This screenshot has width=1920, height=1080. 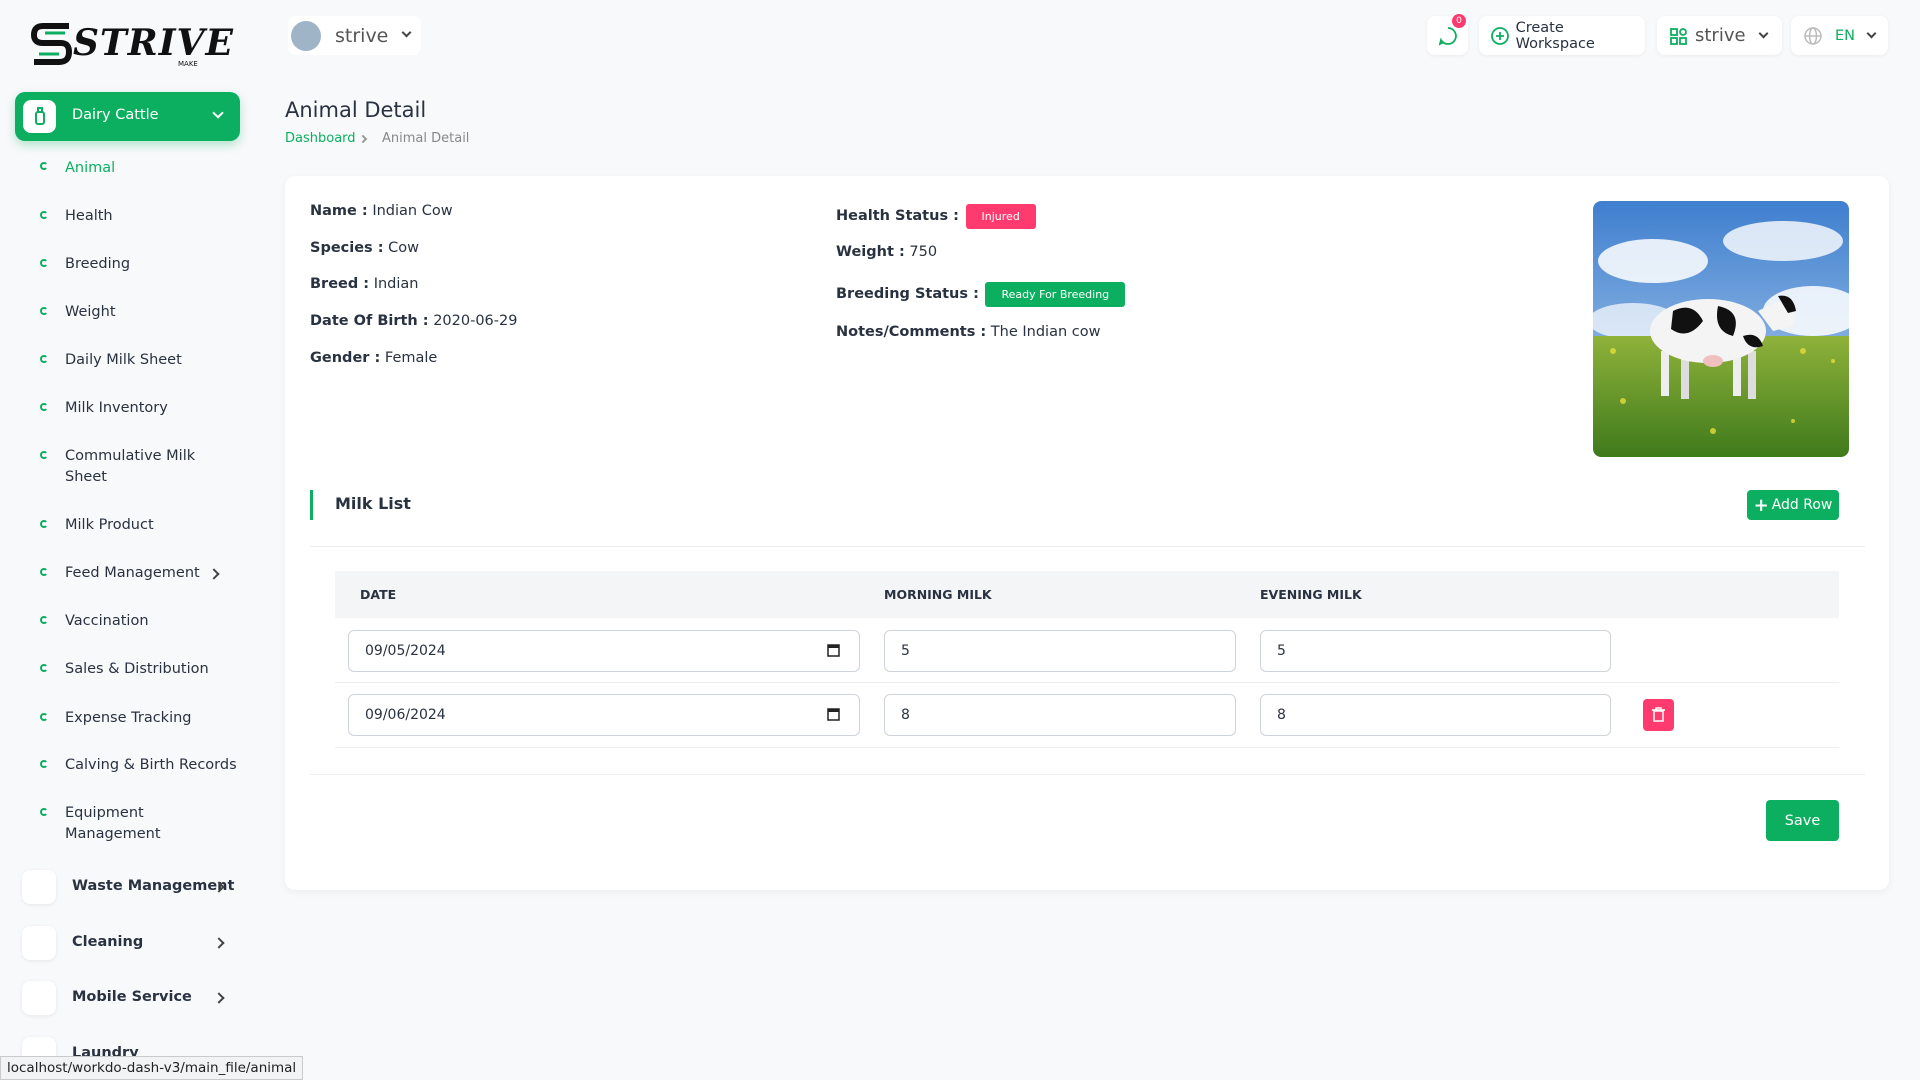 I want to click on decoration: Gender : Female, so click(x=373, y=358).